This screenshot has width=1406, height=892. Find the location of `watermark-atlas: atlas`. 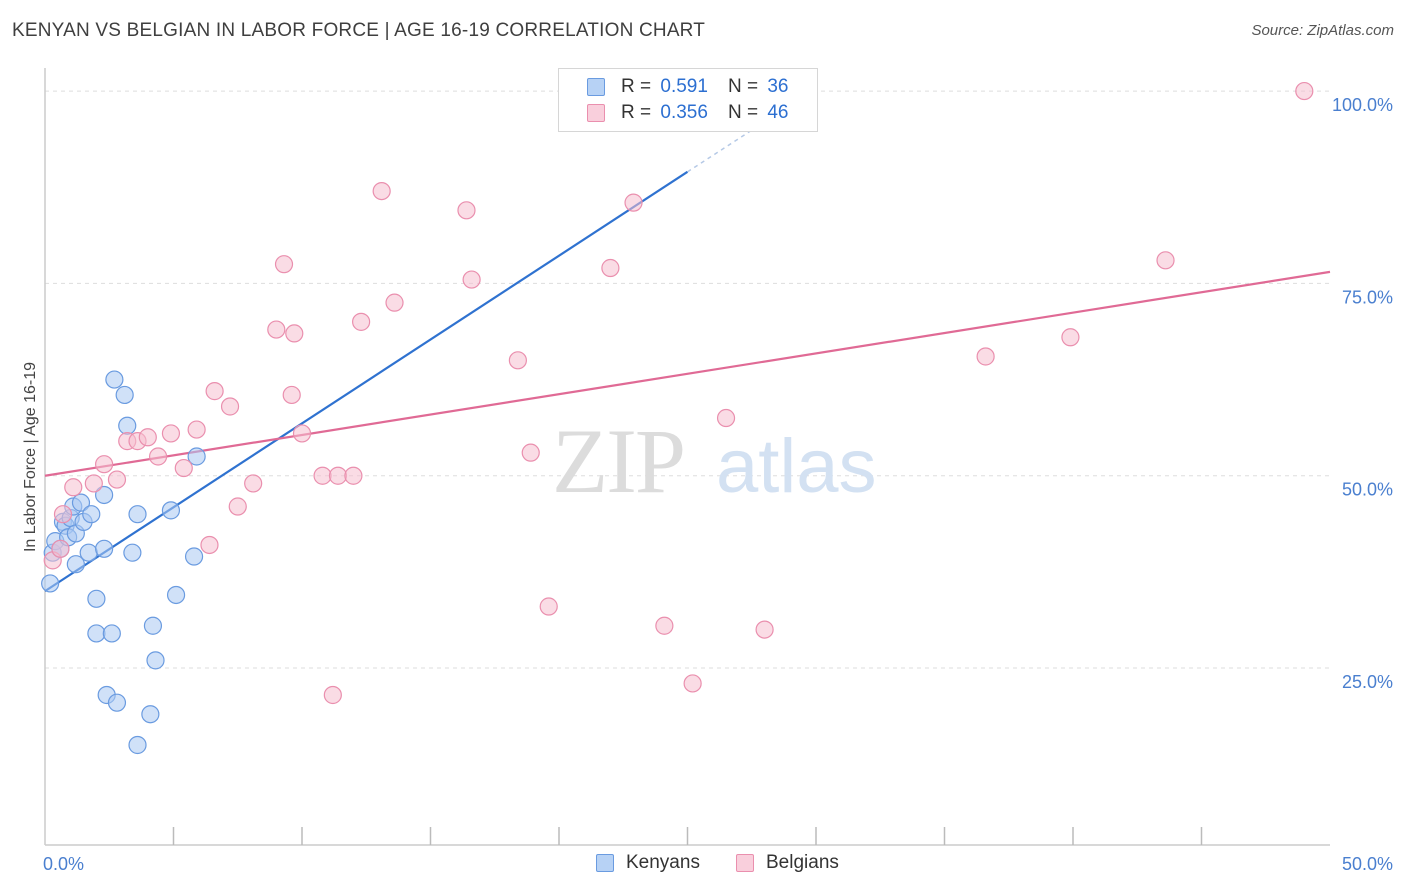

watermark-atlas: atlas is located at coordinates (796, 466).